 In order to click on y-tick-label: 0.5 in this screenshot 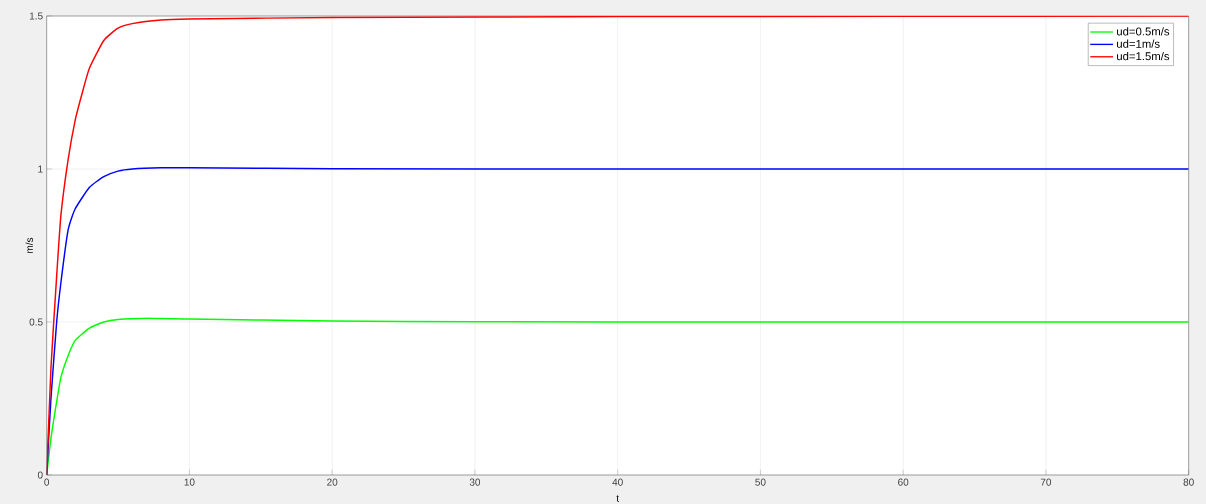, I will do `click(36, 322)`.